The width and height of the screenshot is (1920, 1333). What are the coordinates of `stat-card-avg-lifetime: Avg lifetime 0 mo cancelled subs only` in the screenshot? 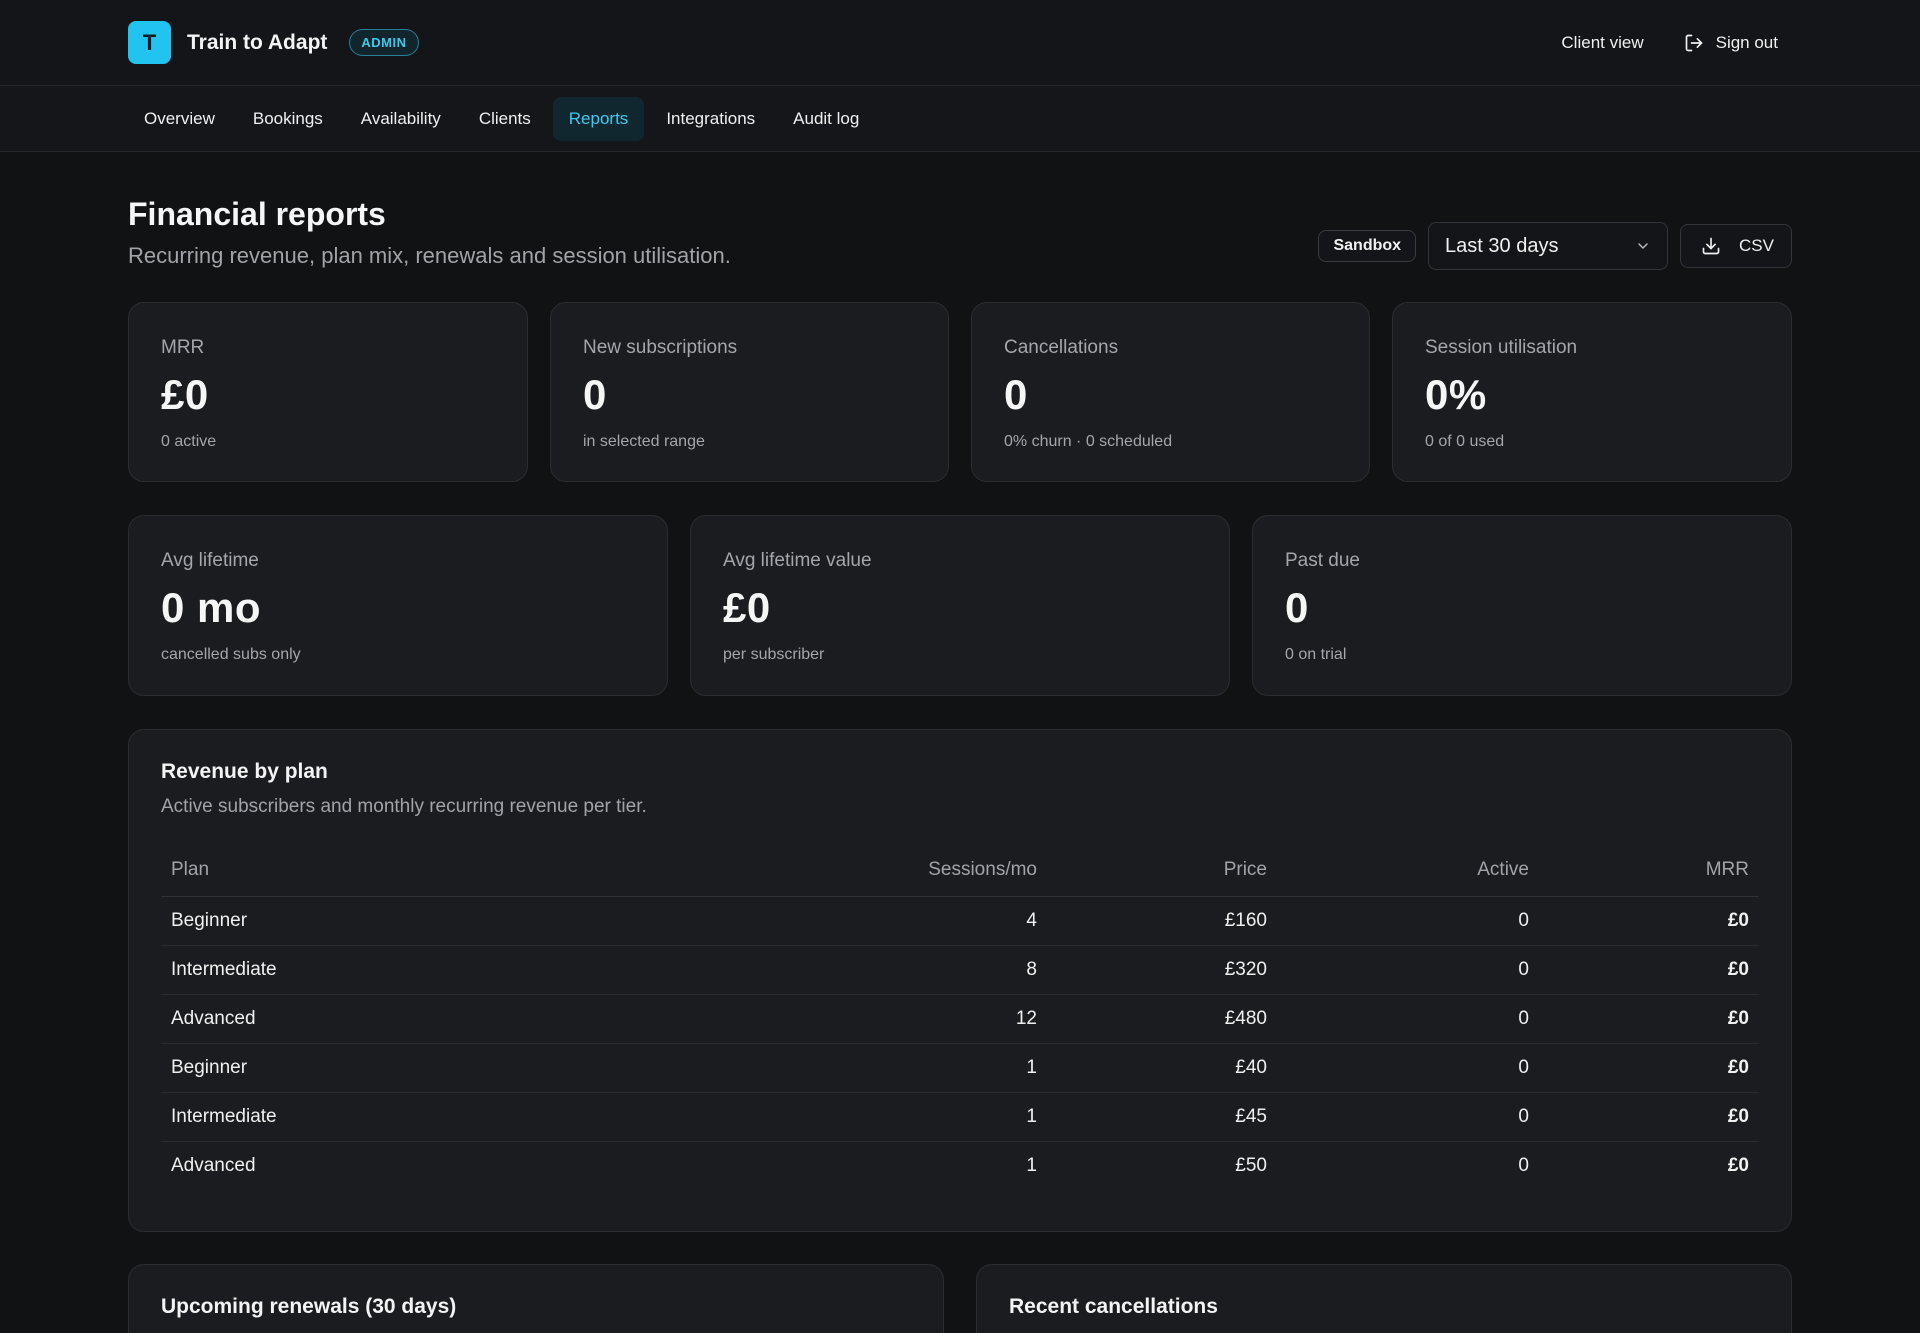 It's located at (398, 605).